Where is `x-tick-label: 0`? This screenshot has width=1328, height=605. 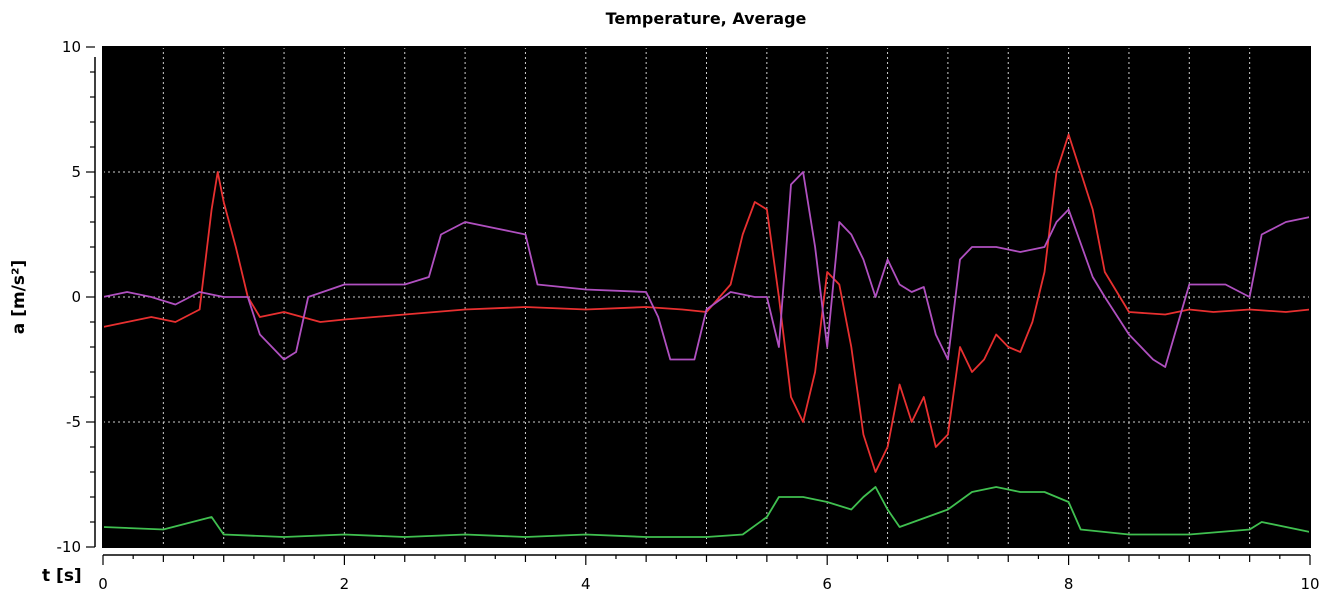
x-tick-label: 0 is located at coordinates (103, 584).